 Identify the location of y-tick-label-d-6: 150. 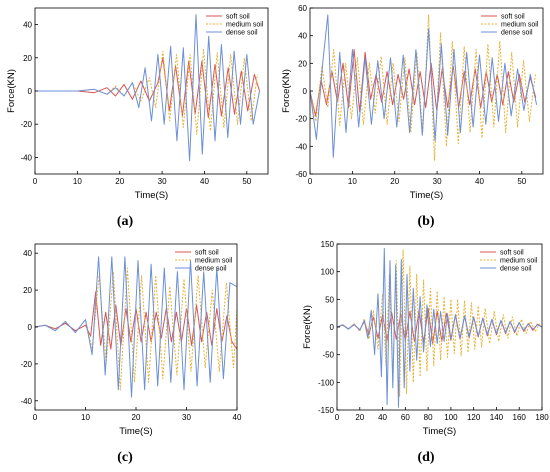
(328, 244).